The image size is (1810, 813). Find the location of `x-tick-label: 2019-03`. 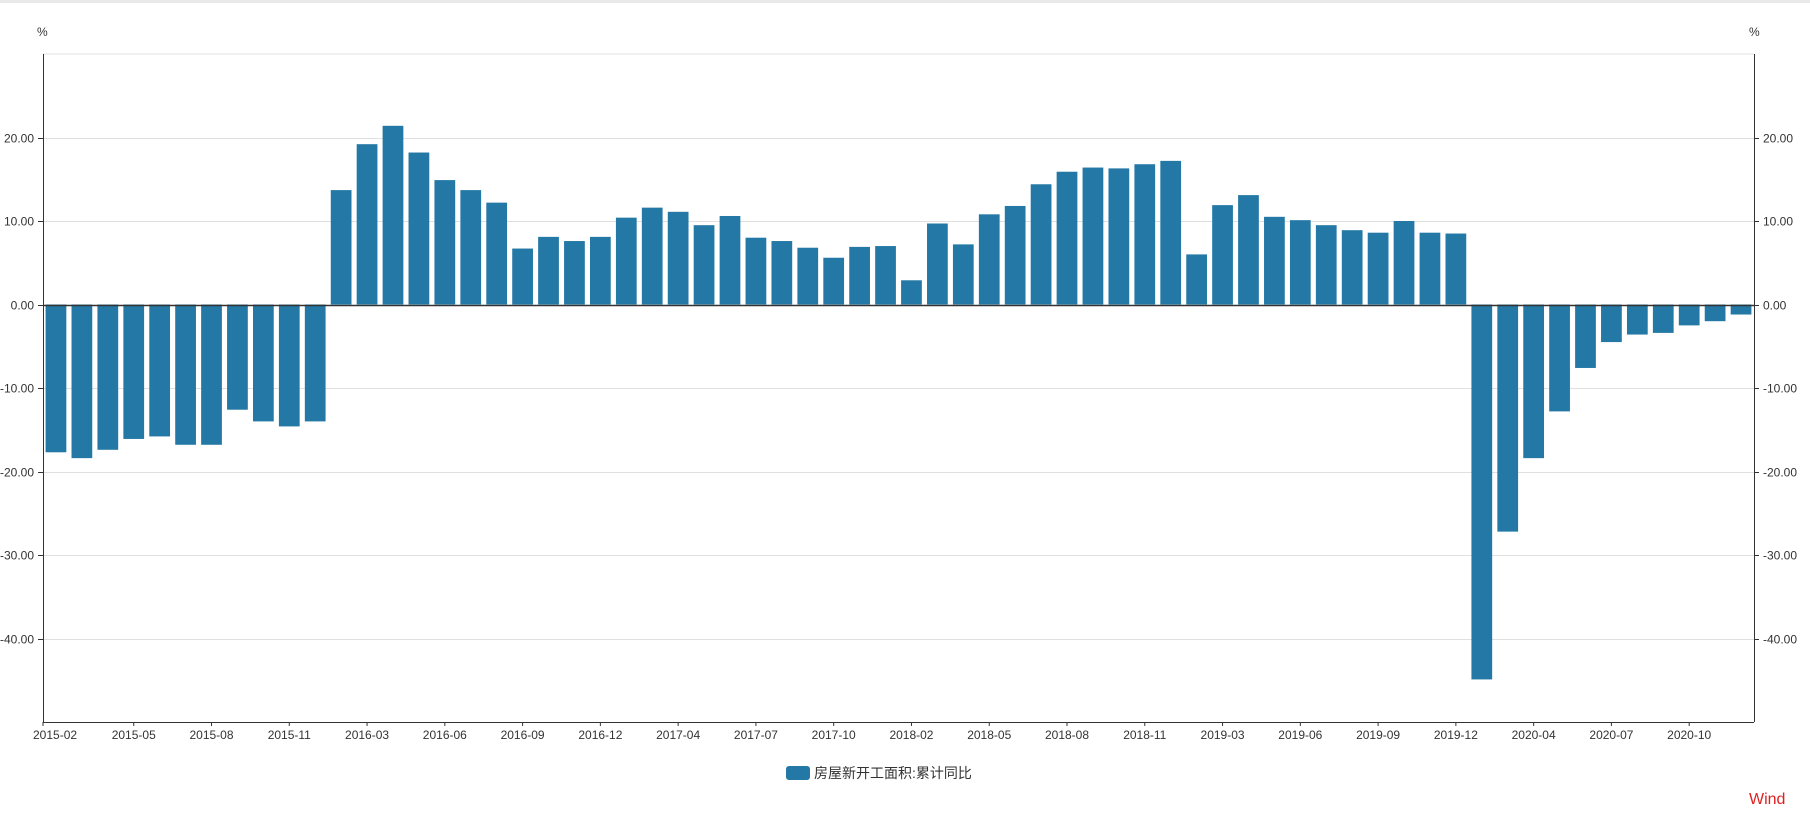

x-tick-label: 2019-03 is located at coordinates (1223, 735).